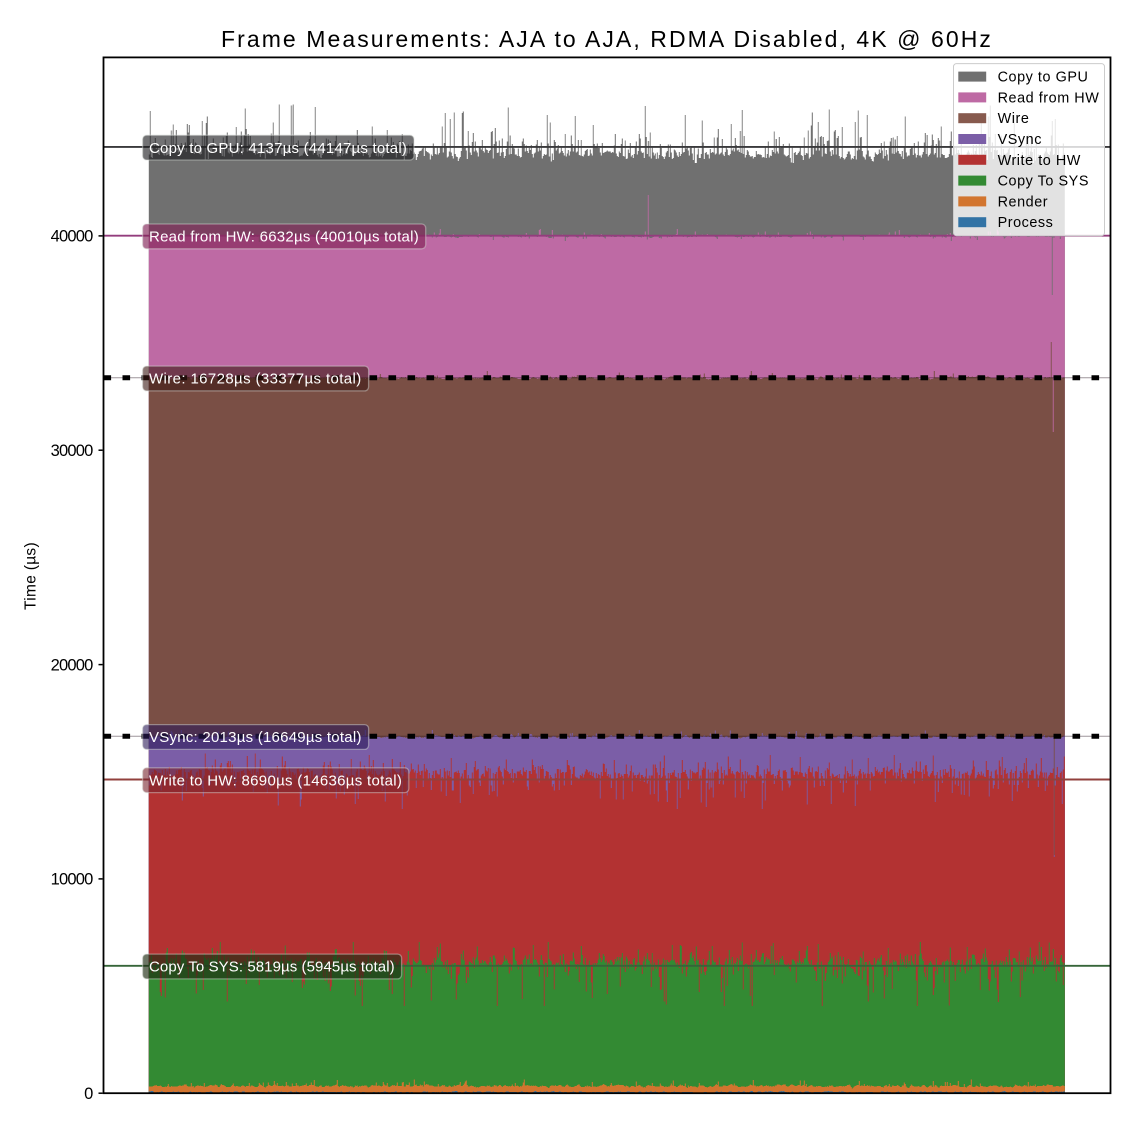 The height and width of the screenshot is (1131, 1139). I want to click on svg-text: 40000, so click(72, 237).